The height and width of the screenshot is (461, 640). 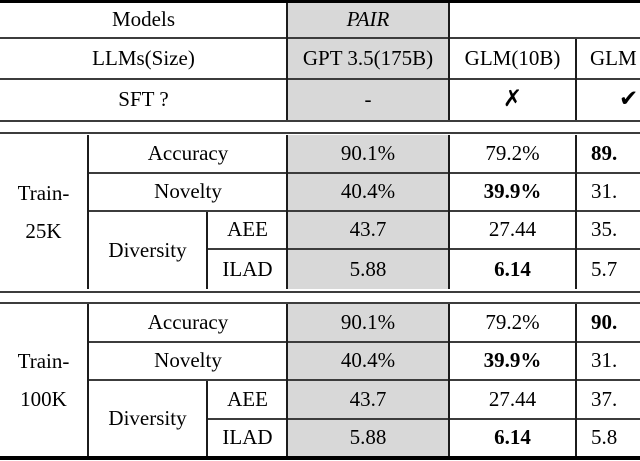 What do you see at coordinates (320, 121) in the screenshot?
I see `rule-double1-a` at bounding box center [320, 121].